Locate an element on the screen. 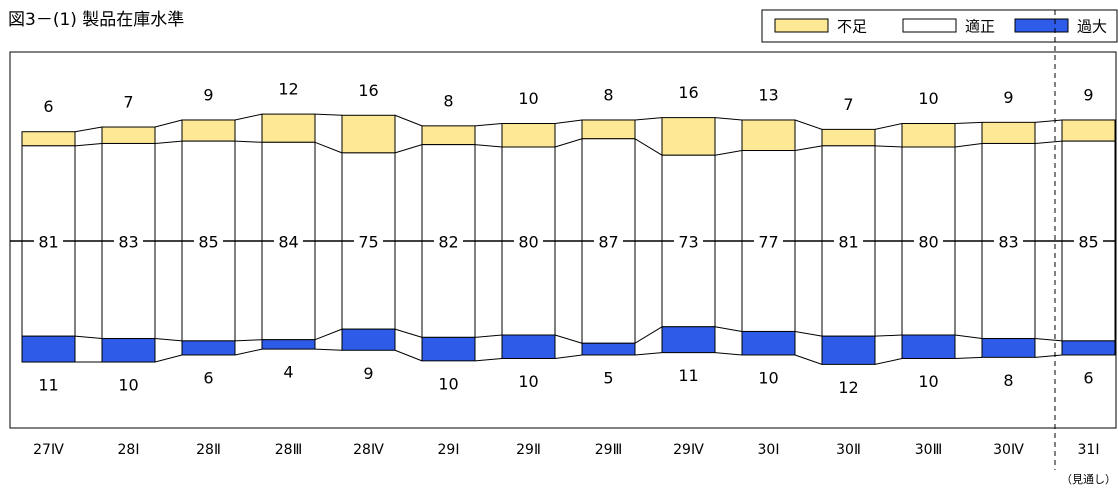 The height and width of the screenshot is (494, 1118). data-label: 83 is located at coordinates (128, 242).